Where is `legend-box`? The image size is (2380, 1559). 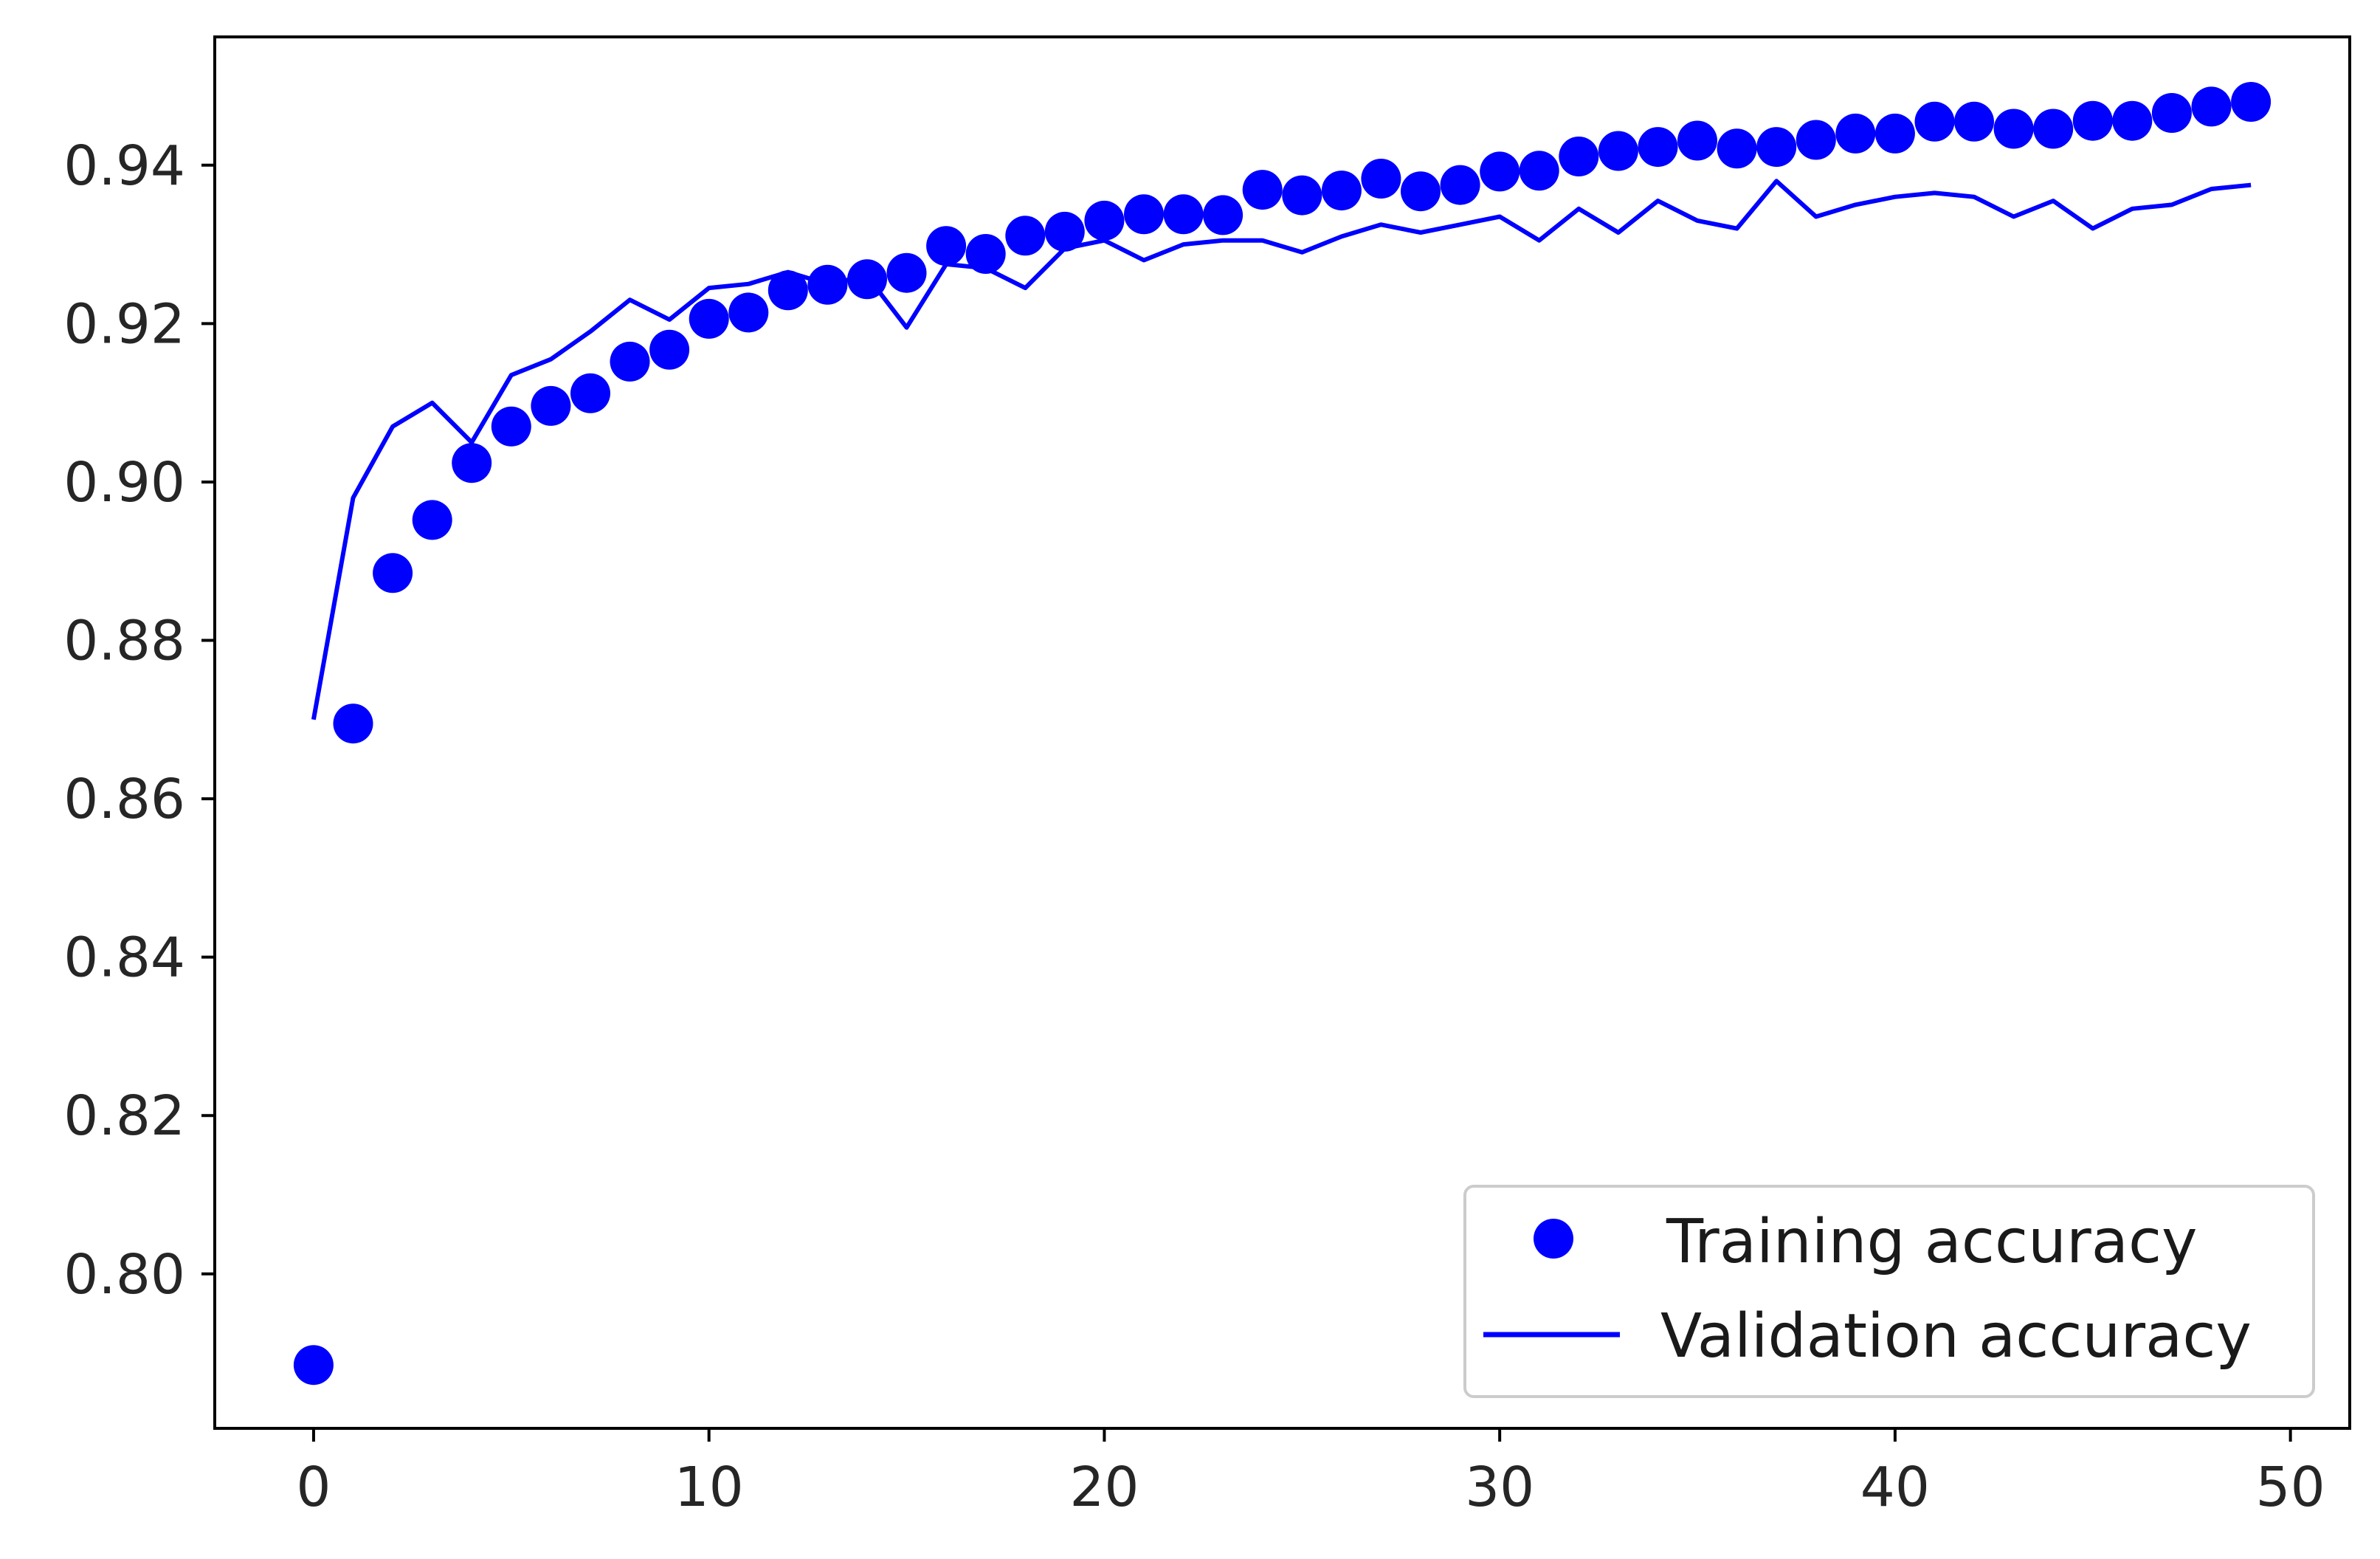 legend-box is located at coordinates (1889, 1291).